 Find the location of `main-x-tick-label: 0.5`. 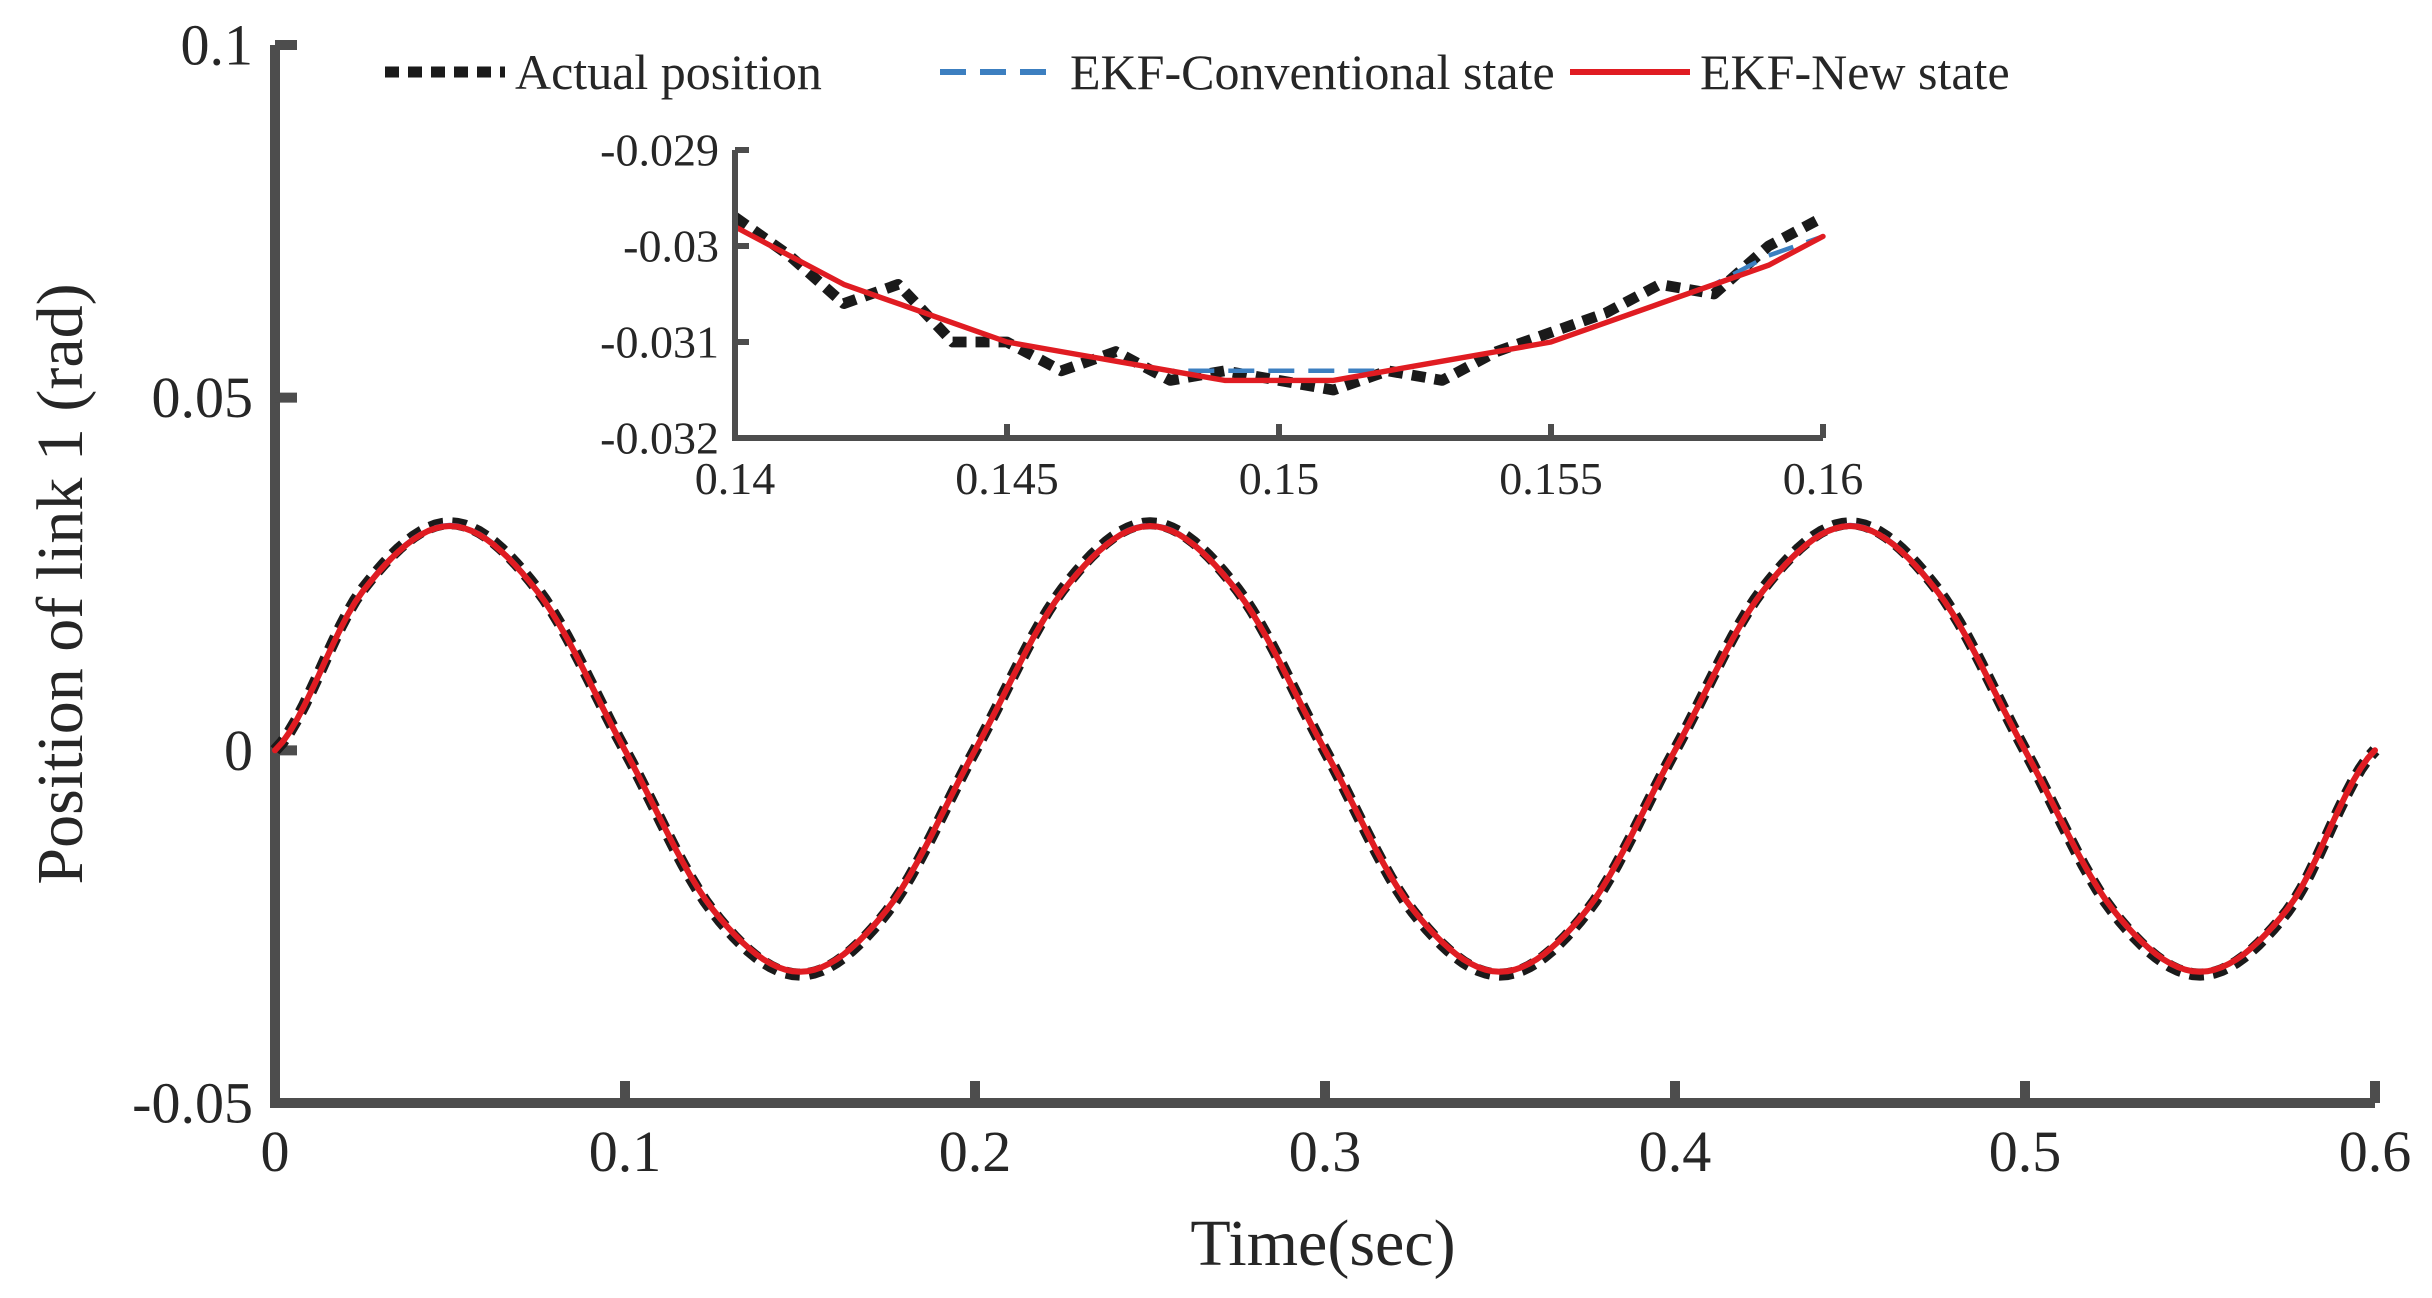

main-x-tick-label: 0.5 is located at coordinates (2025, 1151).